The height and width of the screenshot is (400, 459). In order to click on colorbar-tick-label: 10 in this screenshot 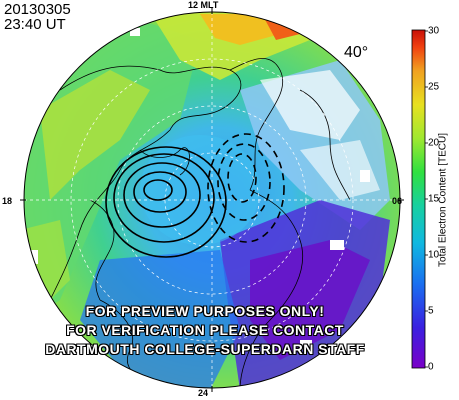, I will do `click(434, 255)`.